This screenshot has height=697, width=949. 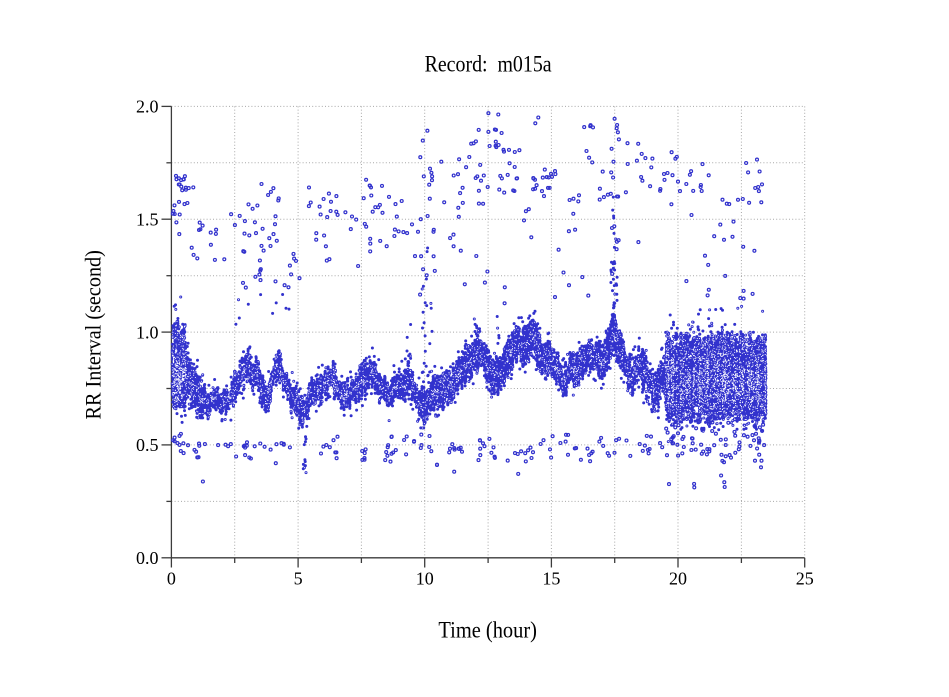 I want to click on svg-text: 0.5, so click(x=147, y=445).